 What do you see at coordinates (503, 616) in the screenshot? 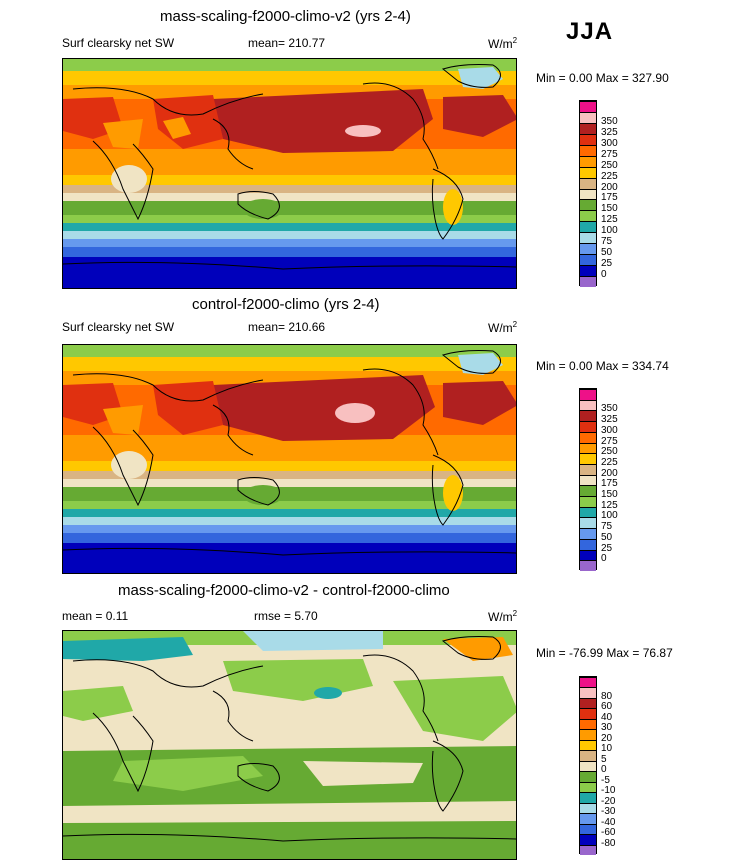
I see `panel-3-units: W/m2` at bounding box center [503, 616].